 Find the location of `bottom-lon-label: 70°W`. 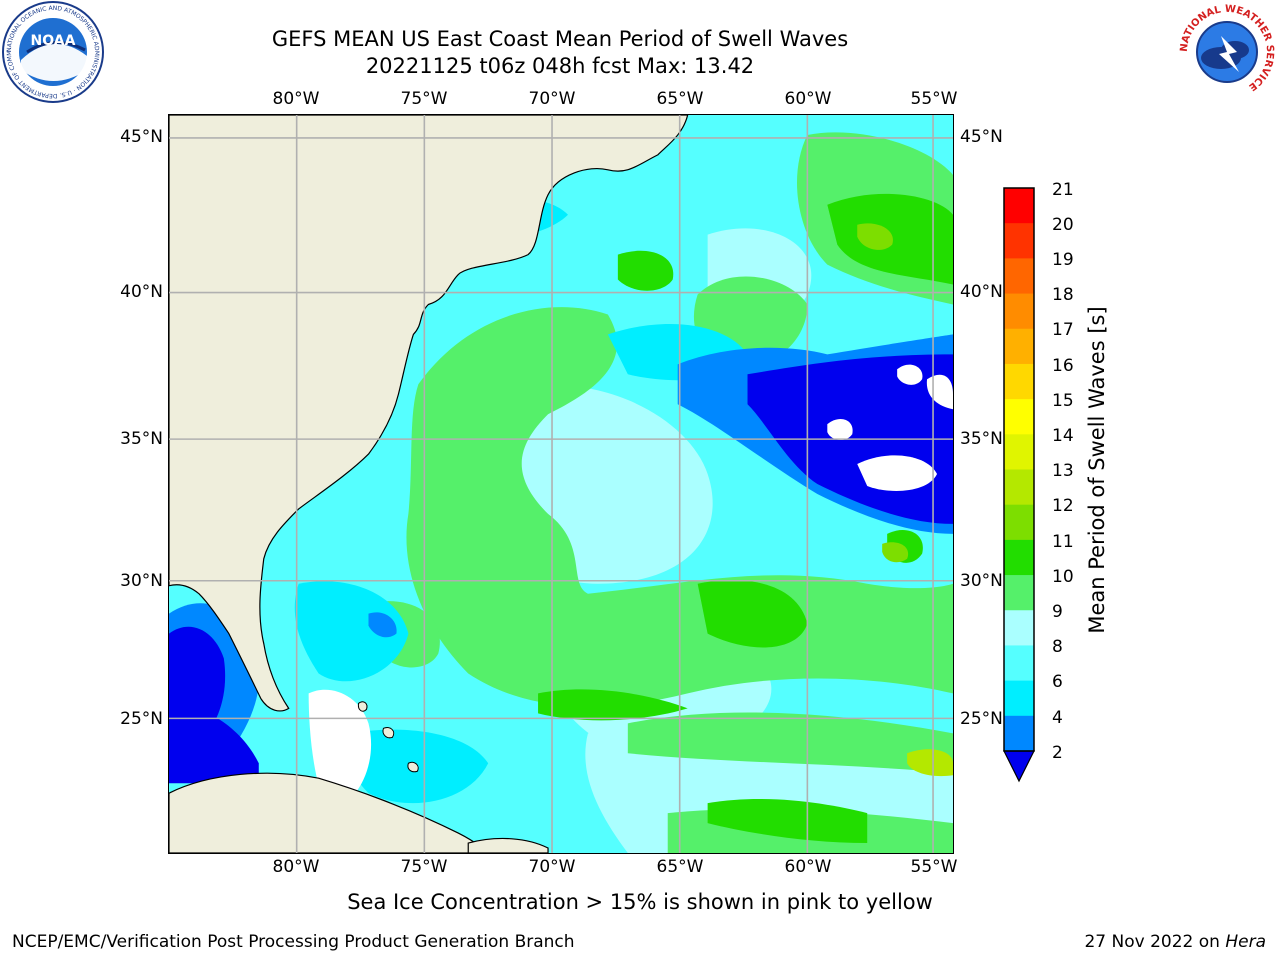

bottom-lon-label: 70°W is located at coordinates (552, 867).